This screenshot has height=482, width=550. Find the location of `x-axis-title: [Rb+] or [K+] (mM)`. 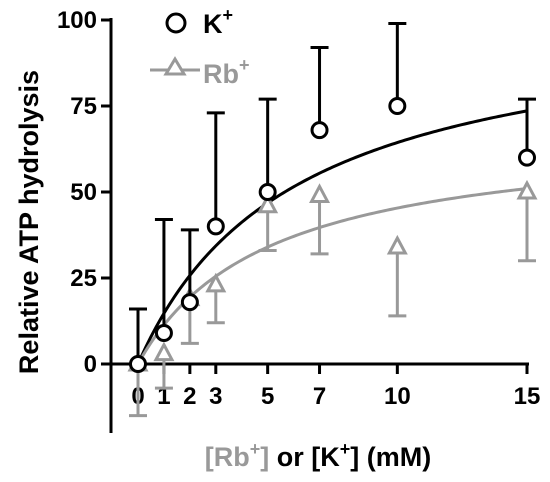

x-axis-title: [Rb+] or [K+] (mM) is located at coordinates (318, 455).